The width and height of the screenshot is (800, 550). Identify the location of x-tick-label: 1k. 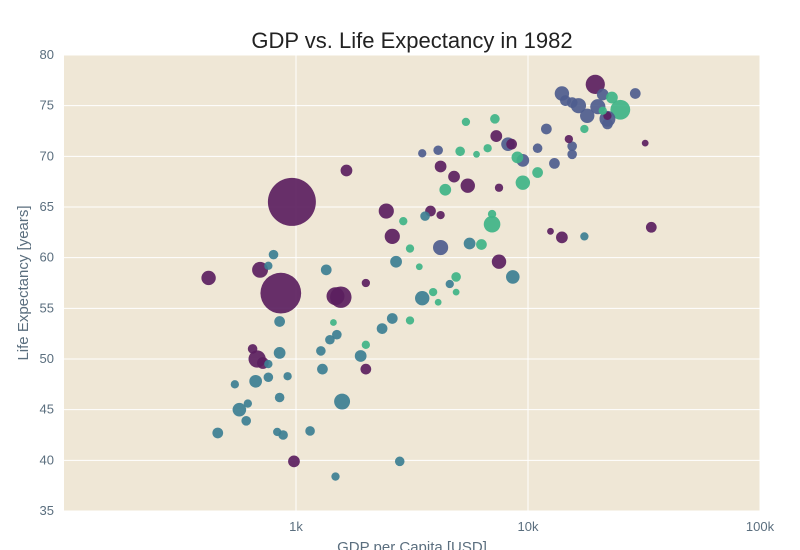
(296, 526).